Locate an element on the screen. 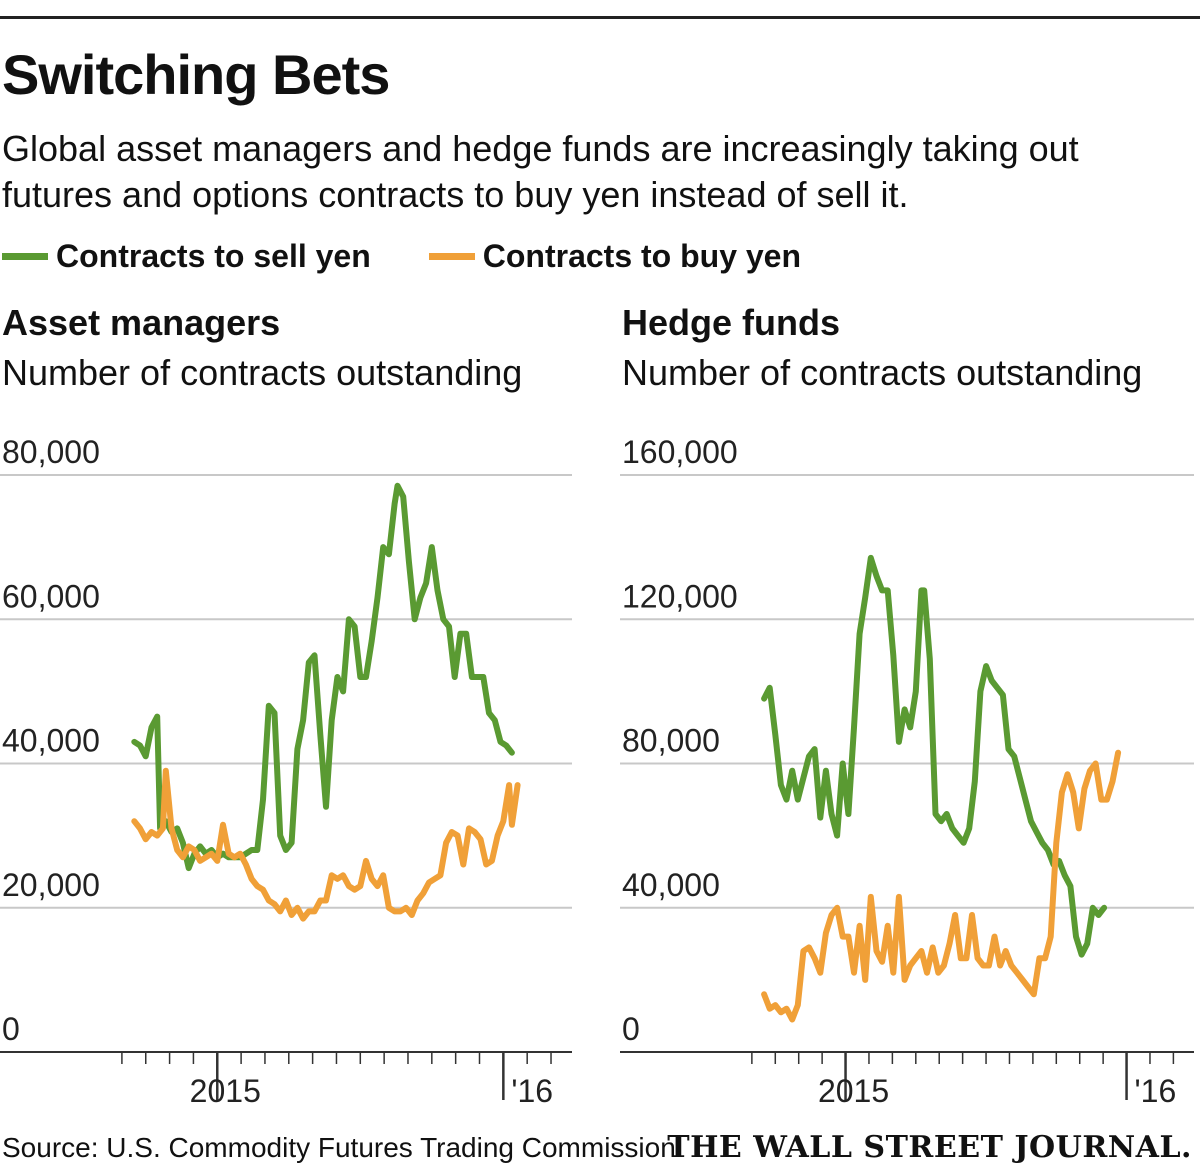  y-tick-label-hedge-funds-2: 80,000 is located at coordinates (671, 741).